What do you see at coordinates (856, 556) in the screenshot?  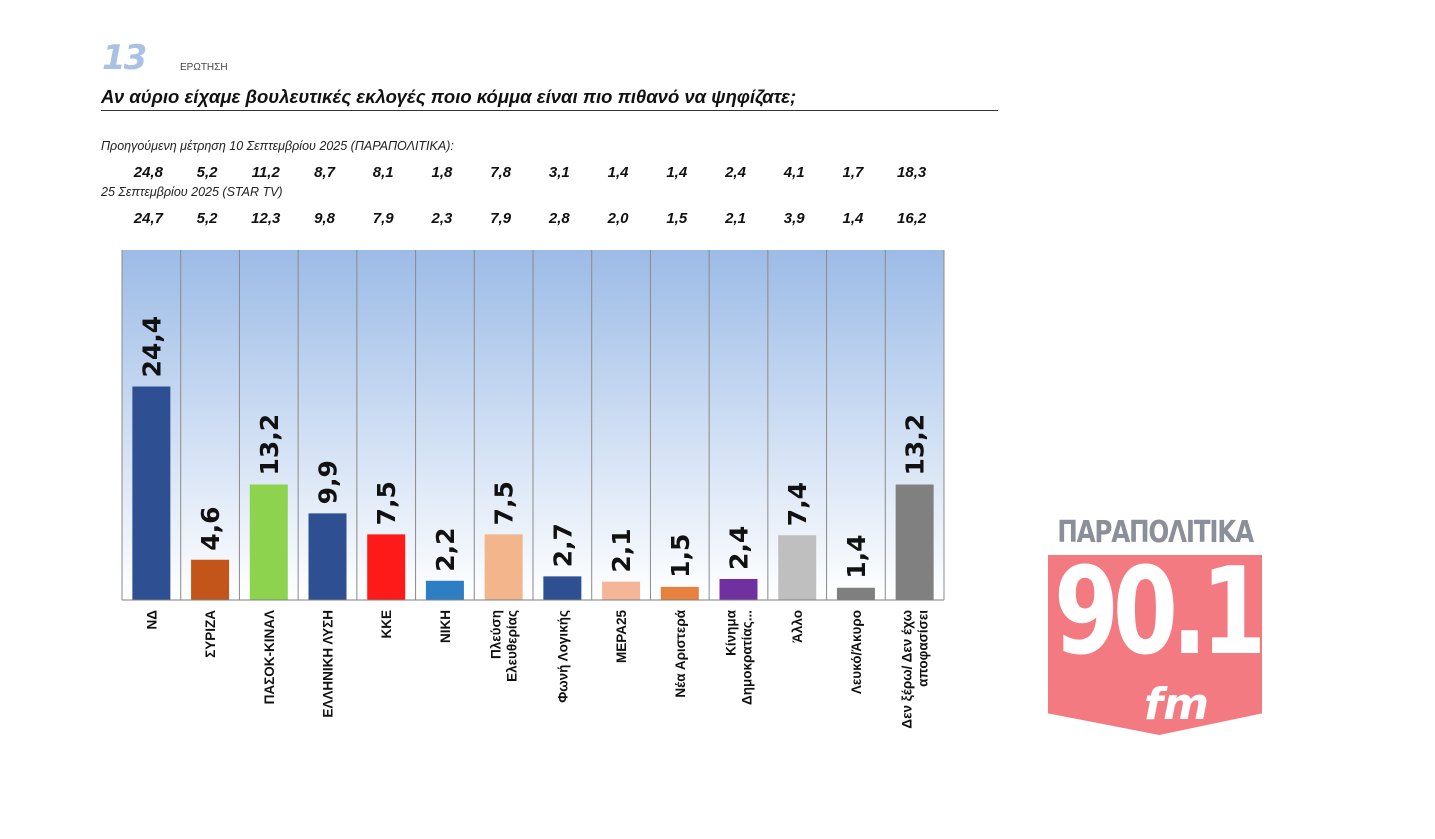 I see `data-label: 1,4` at bounding box center [856, 556].